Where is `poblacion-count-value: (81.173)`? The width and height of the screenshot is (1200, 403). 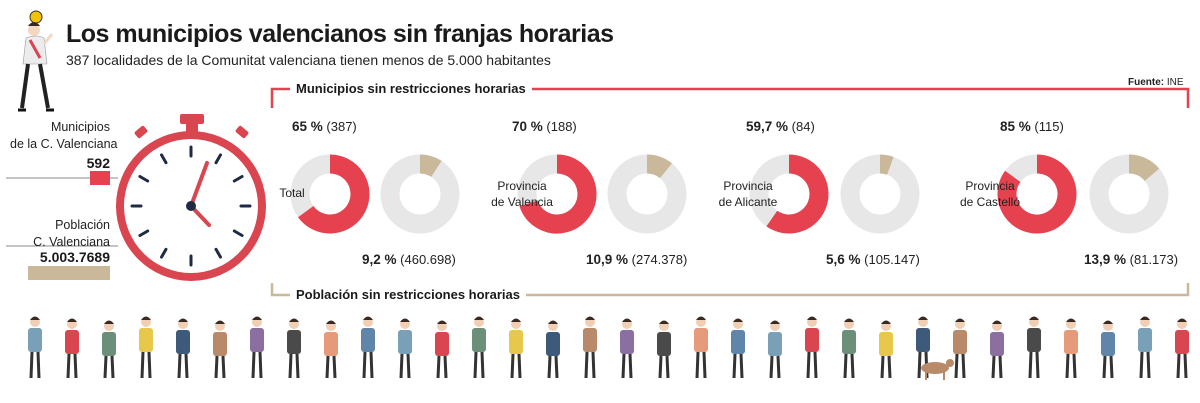 poblacion-count-value: (81.173) is located at coordinates (1154, 259).